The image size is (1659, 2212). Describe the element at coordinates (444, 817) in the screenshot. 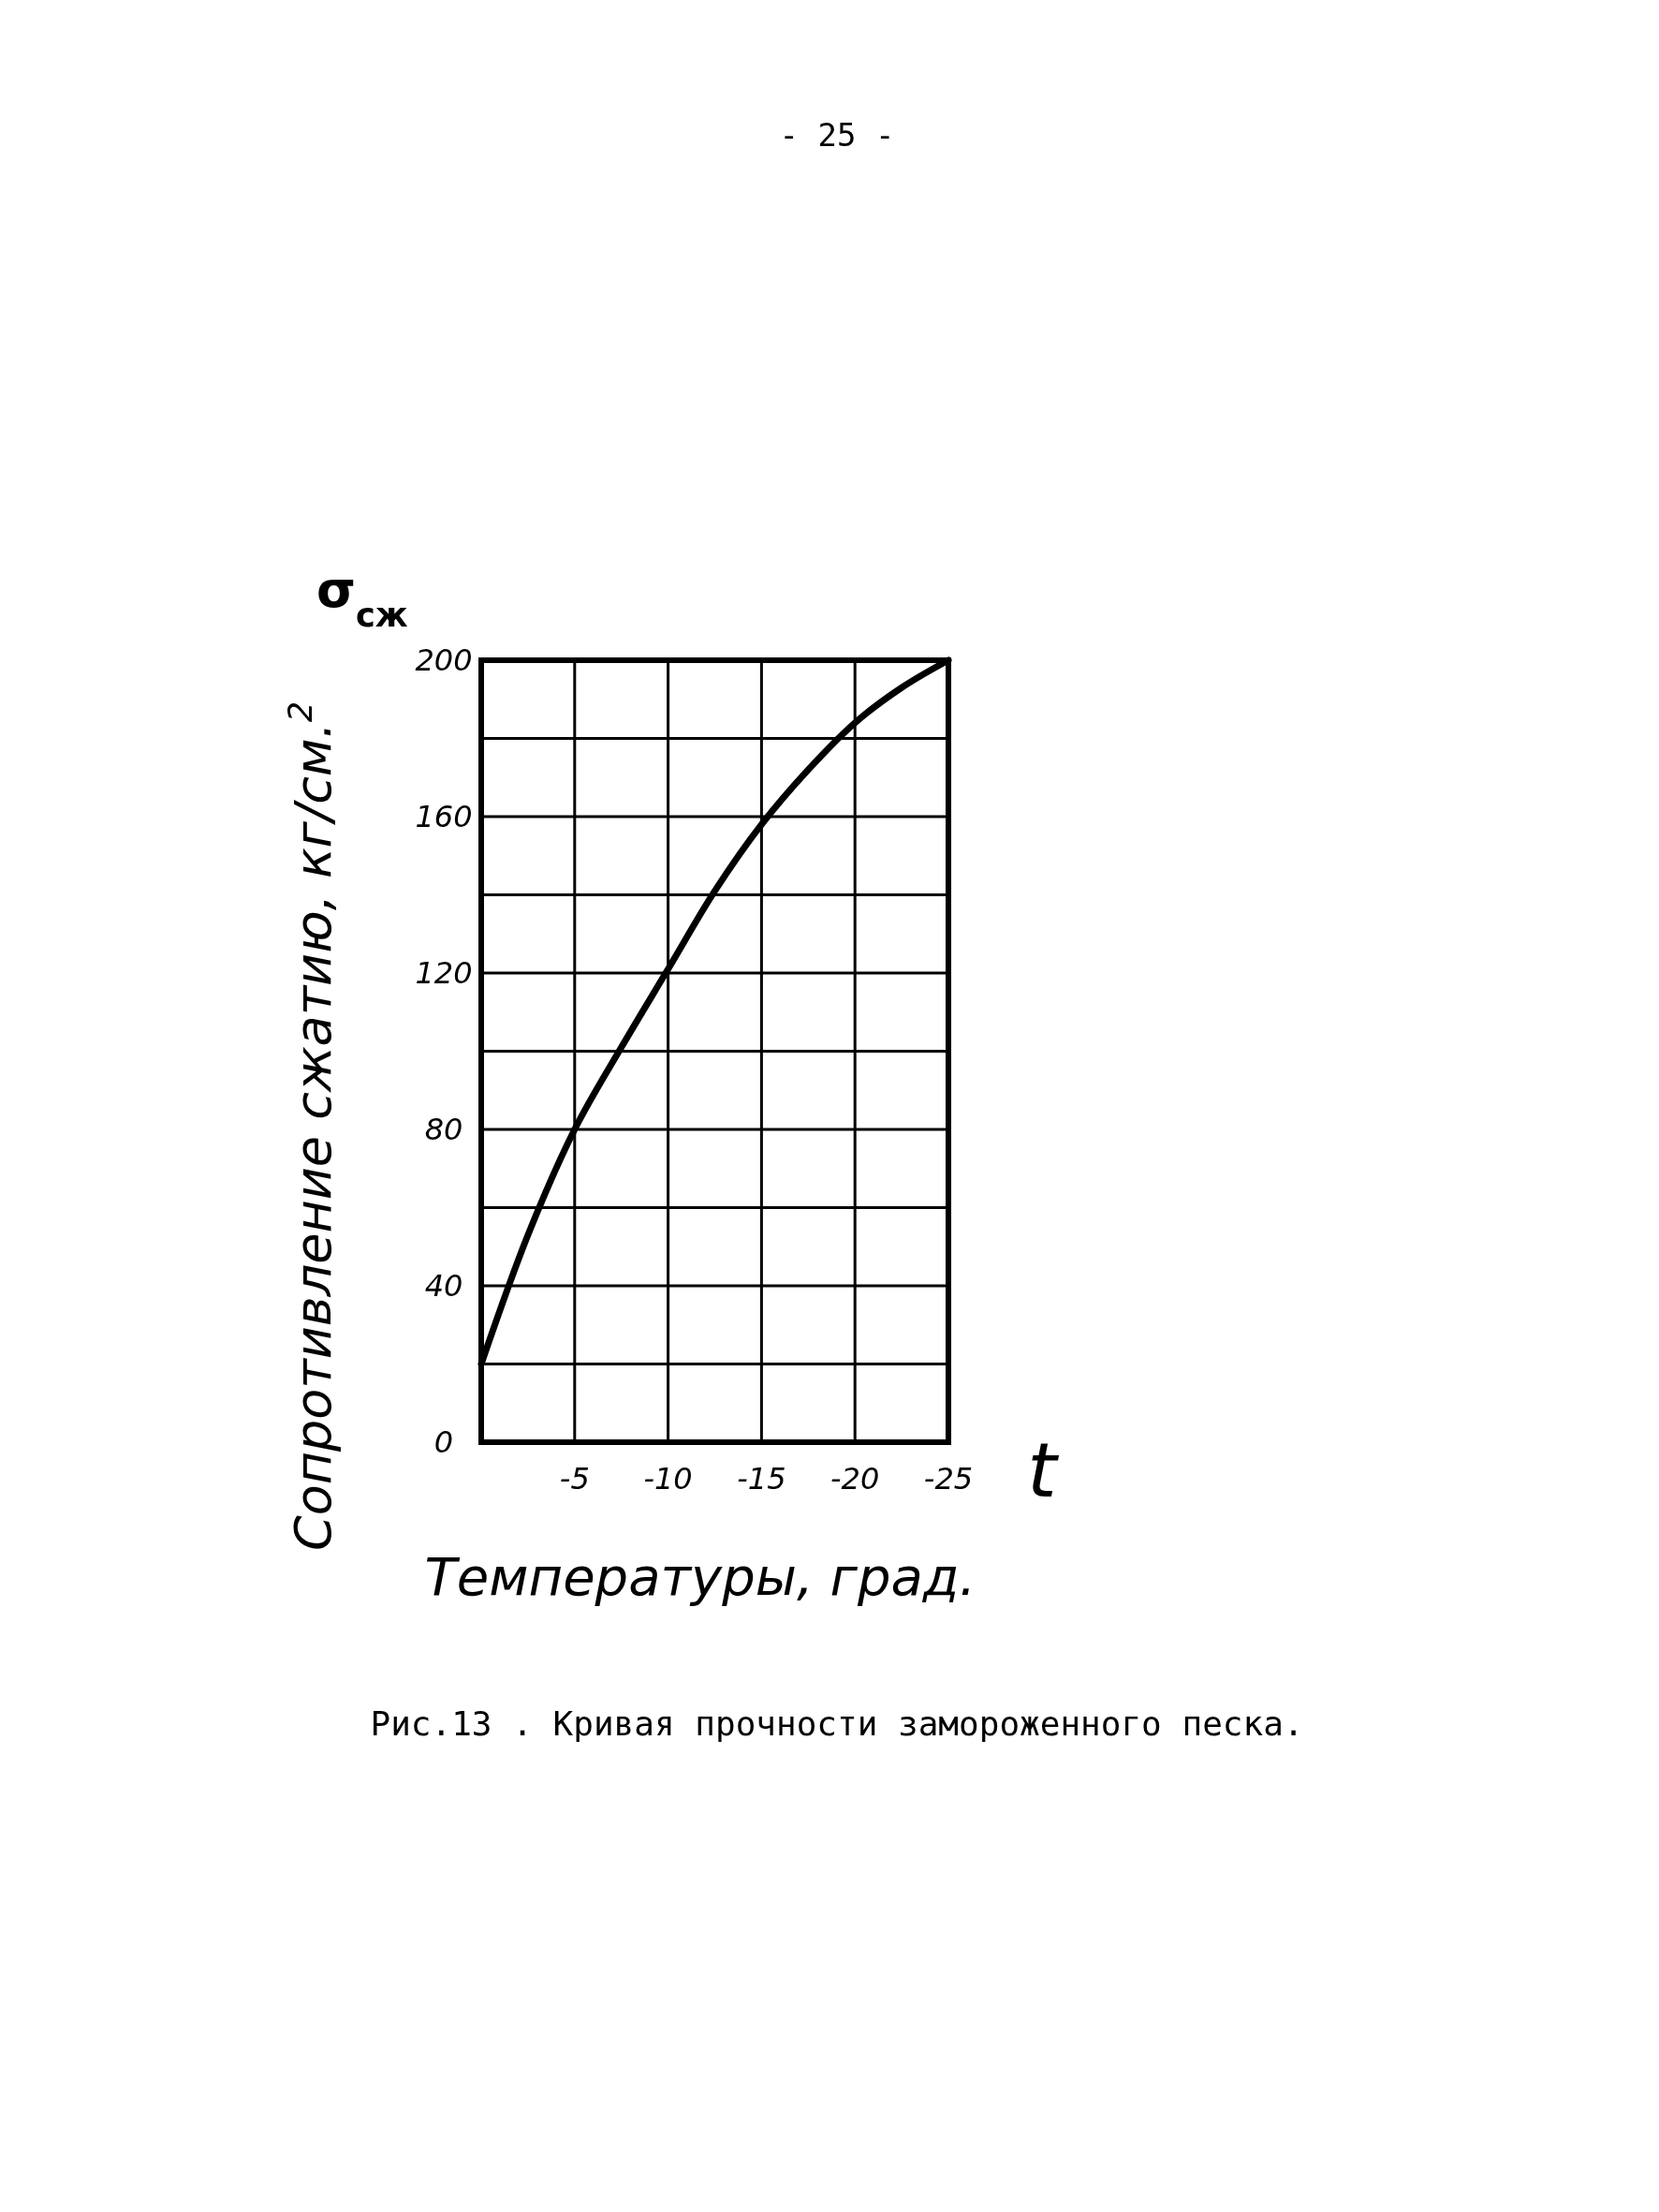

I see `y-tick-label: 160` at that location.